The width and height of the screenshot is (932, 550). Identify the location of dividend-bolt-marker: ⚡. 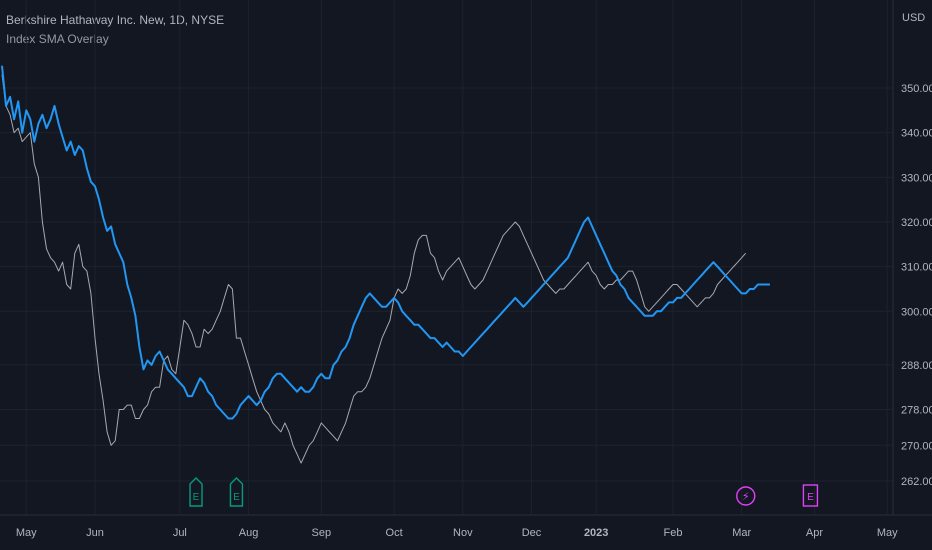
(746, 496).